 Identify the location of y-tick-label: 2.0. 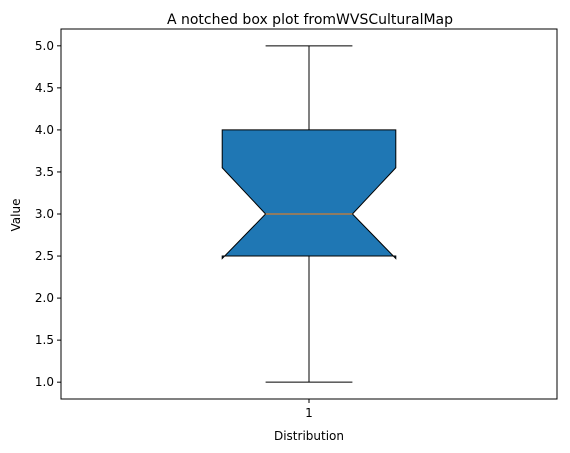
(44, 298).